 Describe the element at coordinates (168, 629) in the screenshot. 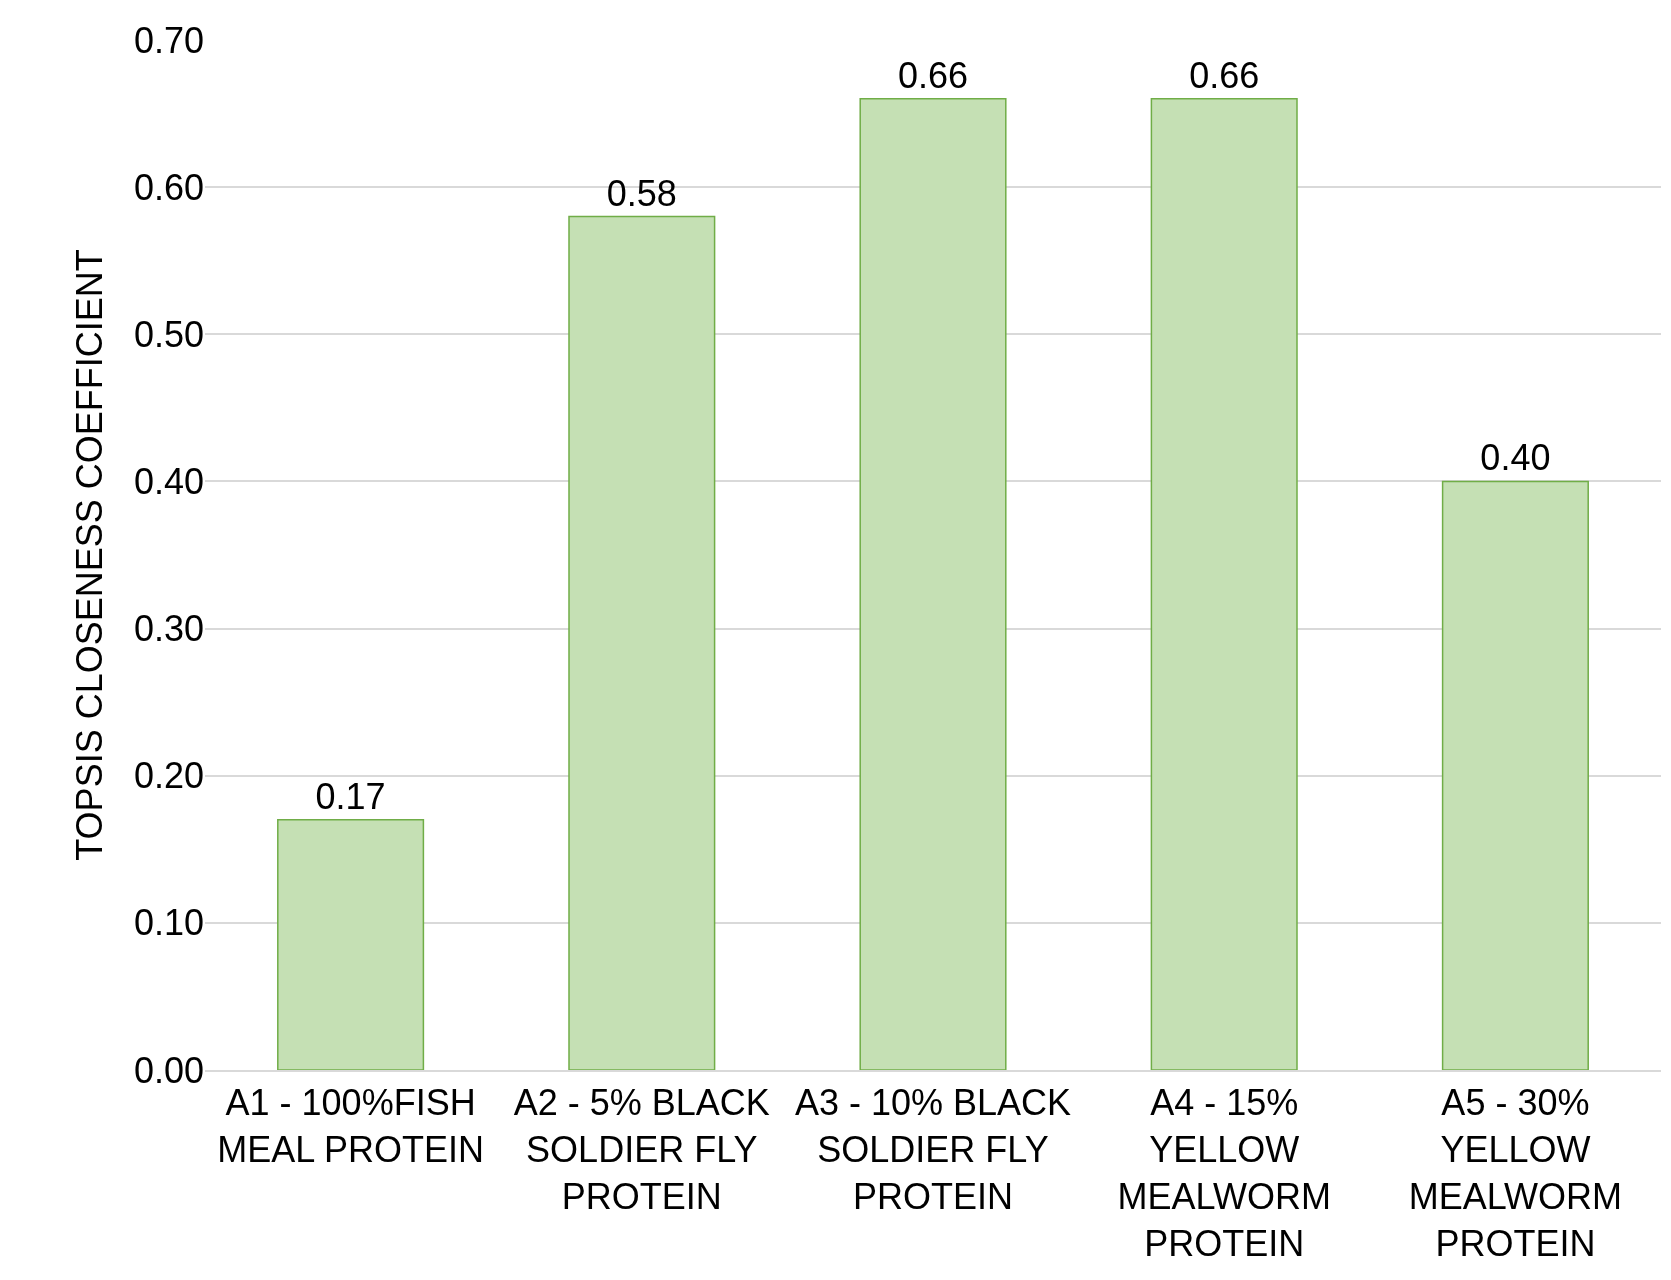

I see `y-tick-label: 0.30` at that location.